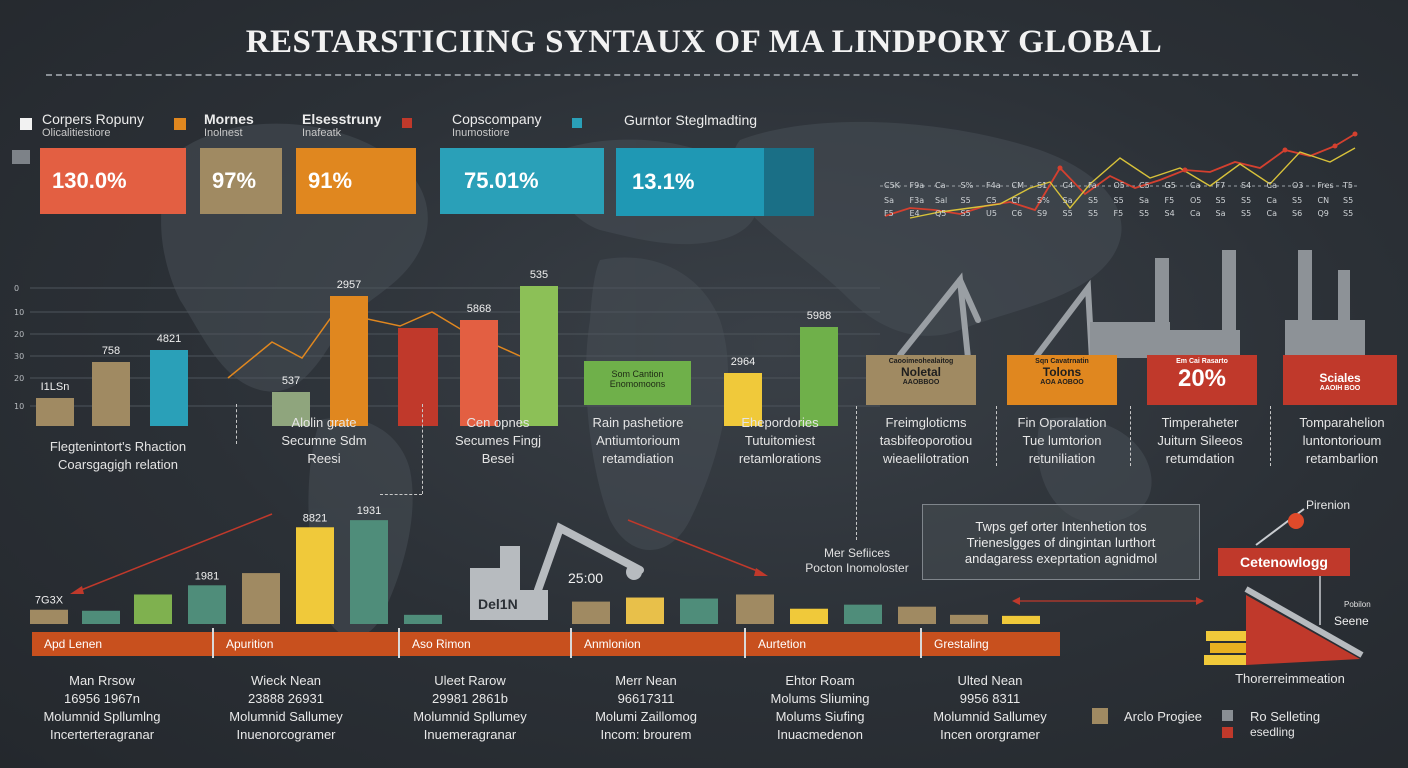  What do you see at coordinates (1131, 306) in the screenshot?
I see `factory-illustrations` at bounding box center [1131, 306].